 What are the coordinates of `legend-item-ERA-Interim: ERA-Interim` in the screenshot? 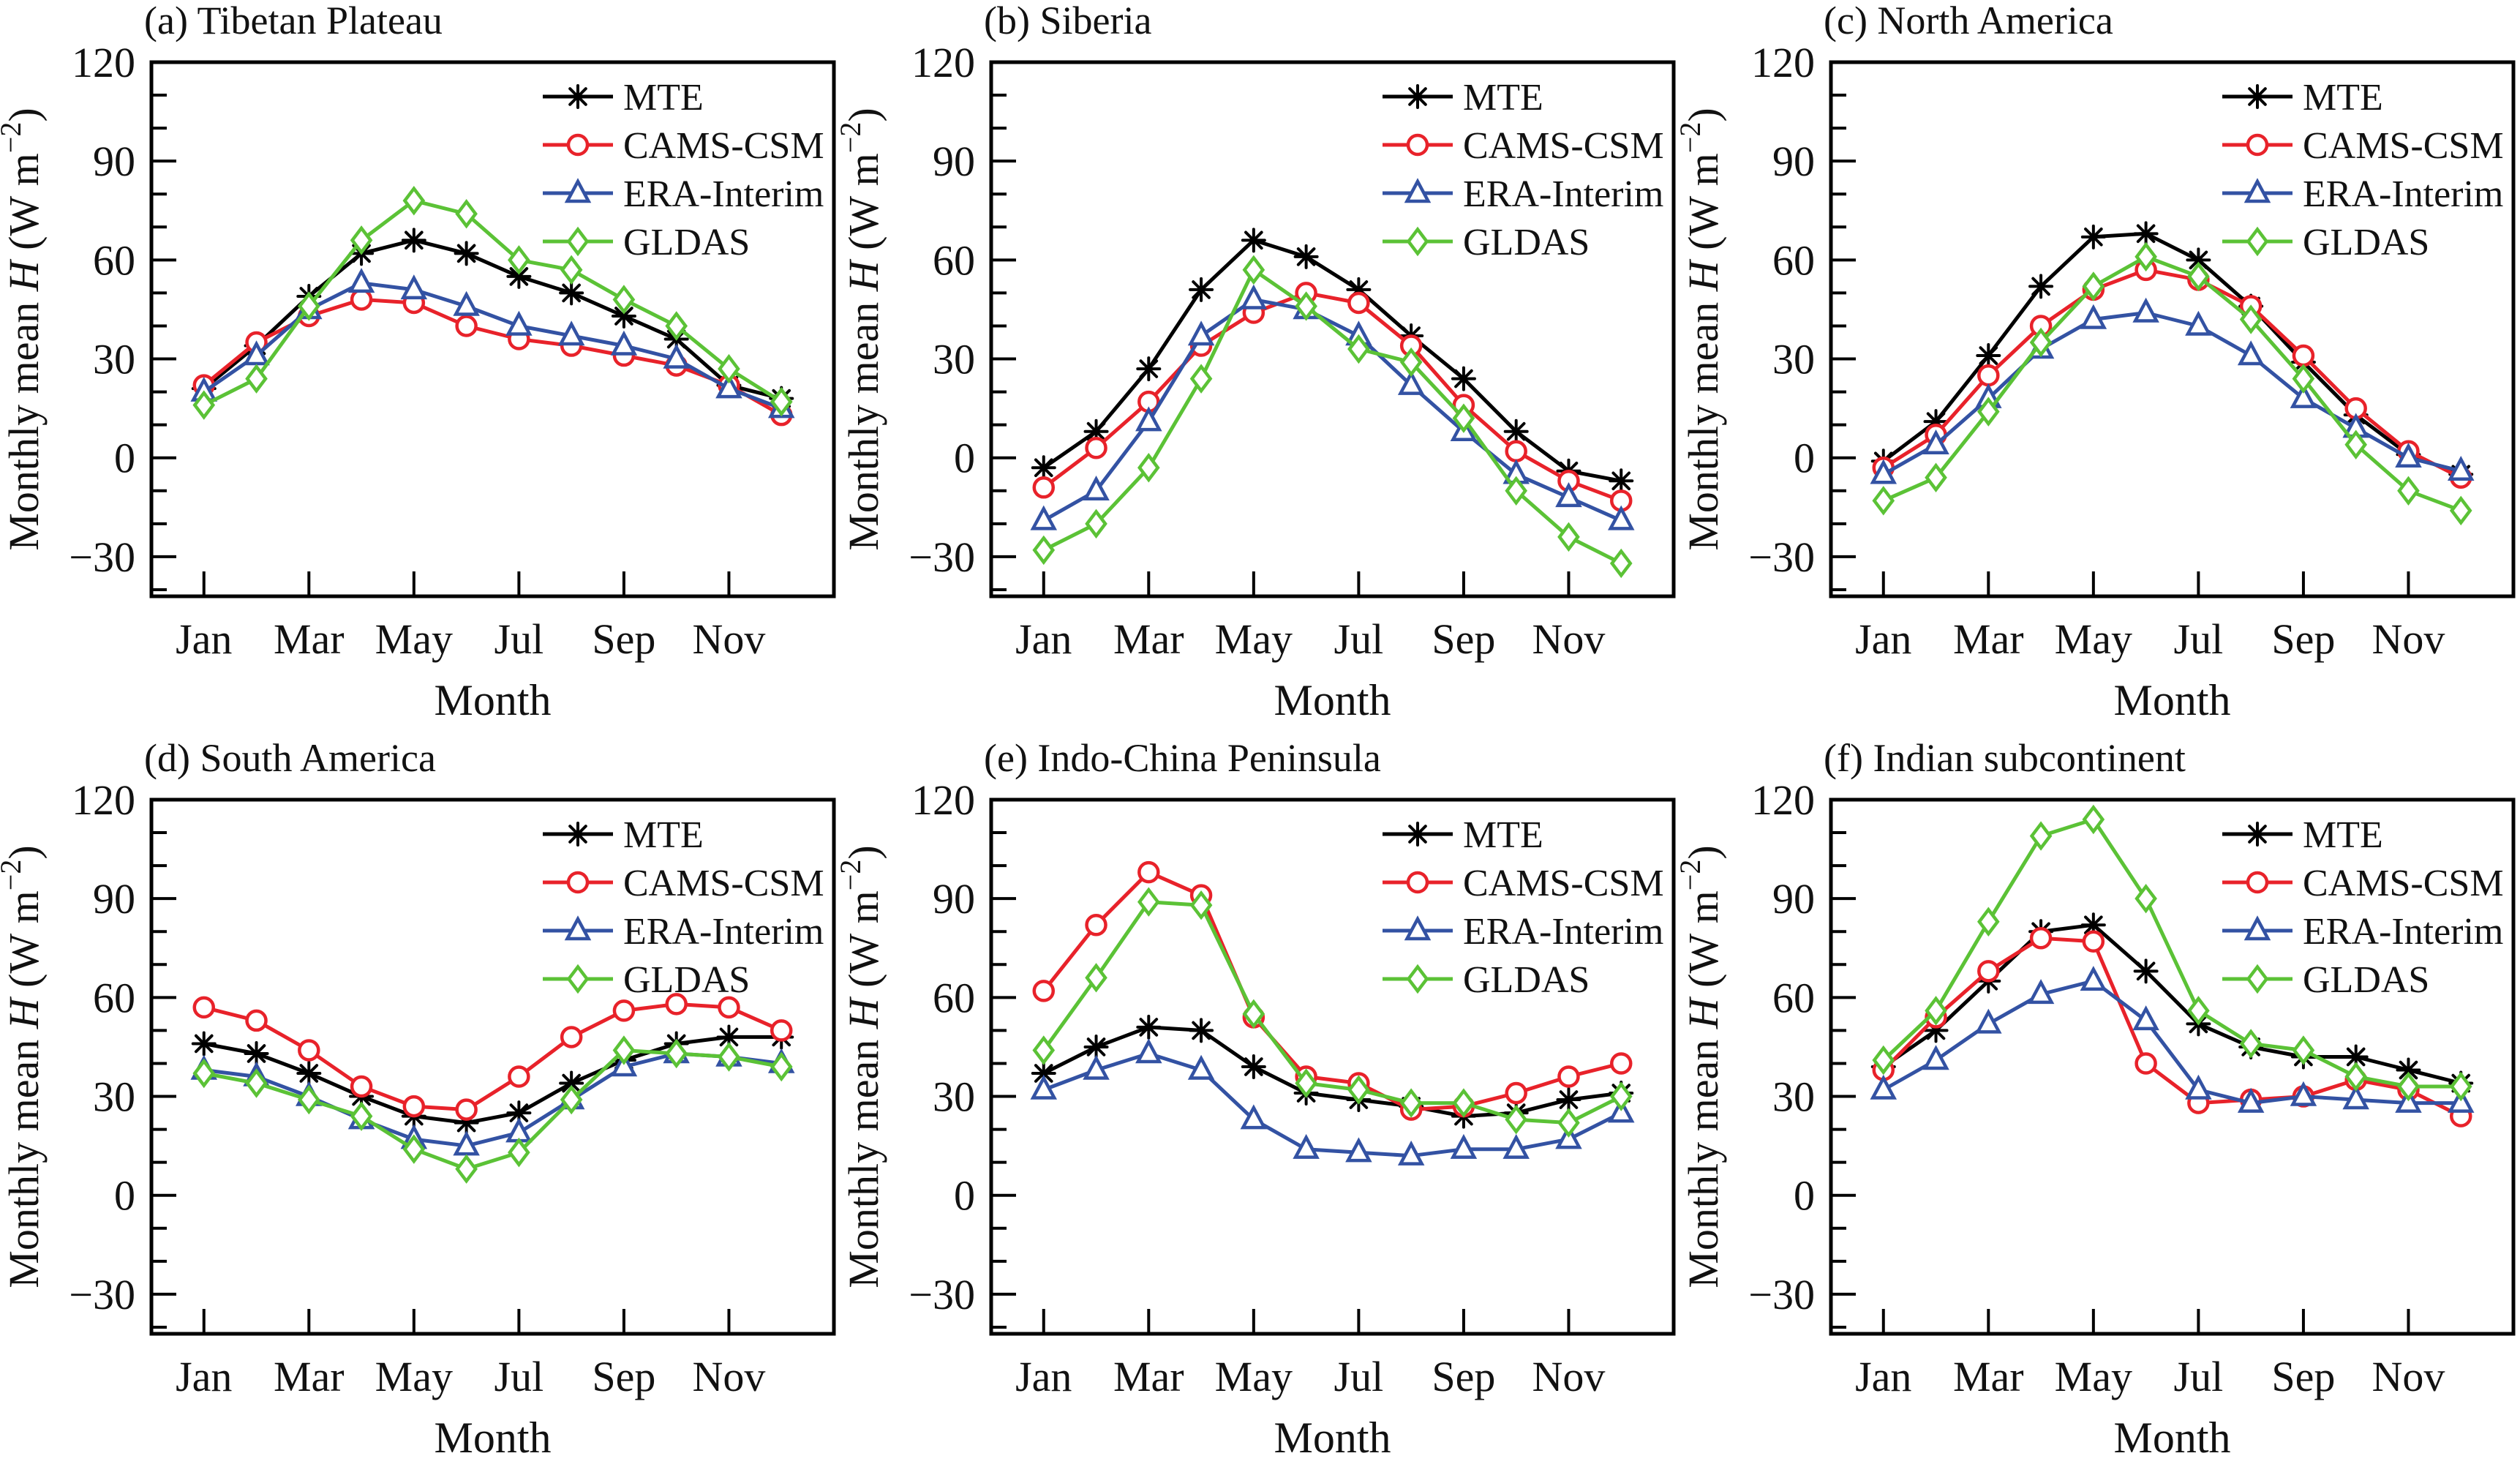 It's located at (684, 194).